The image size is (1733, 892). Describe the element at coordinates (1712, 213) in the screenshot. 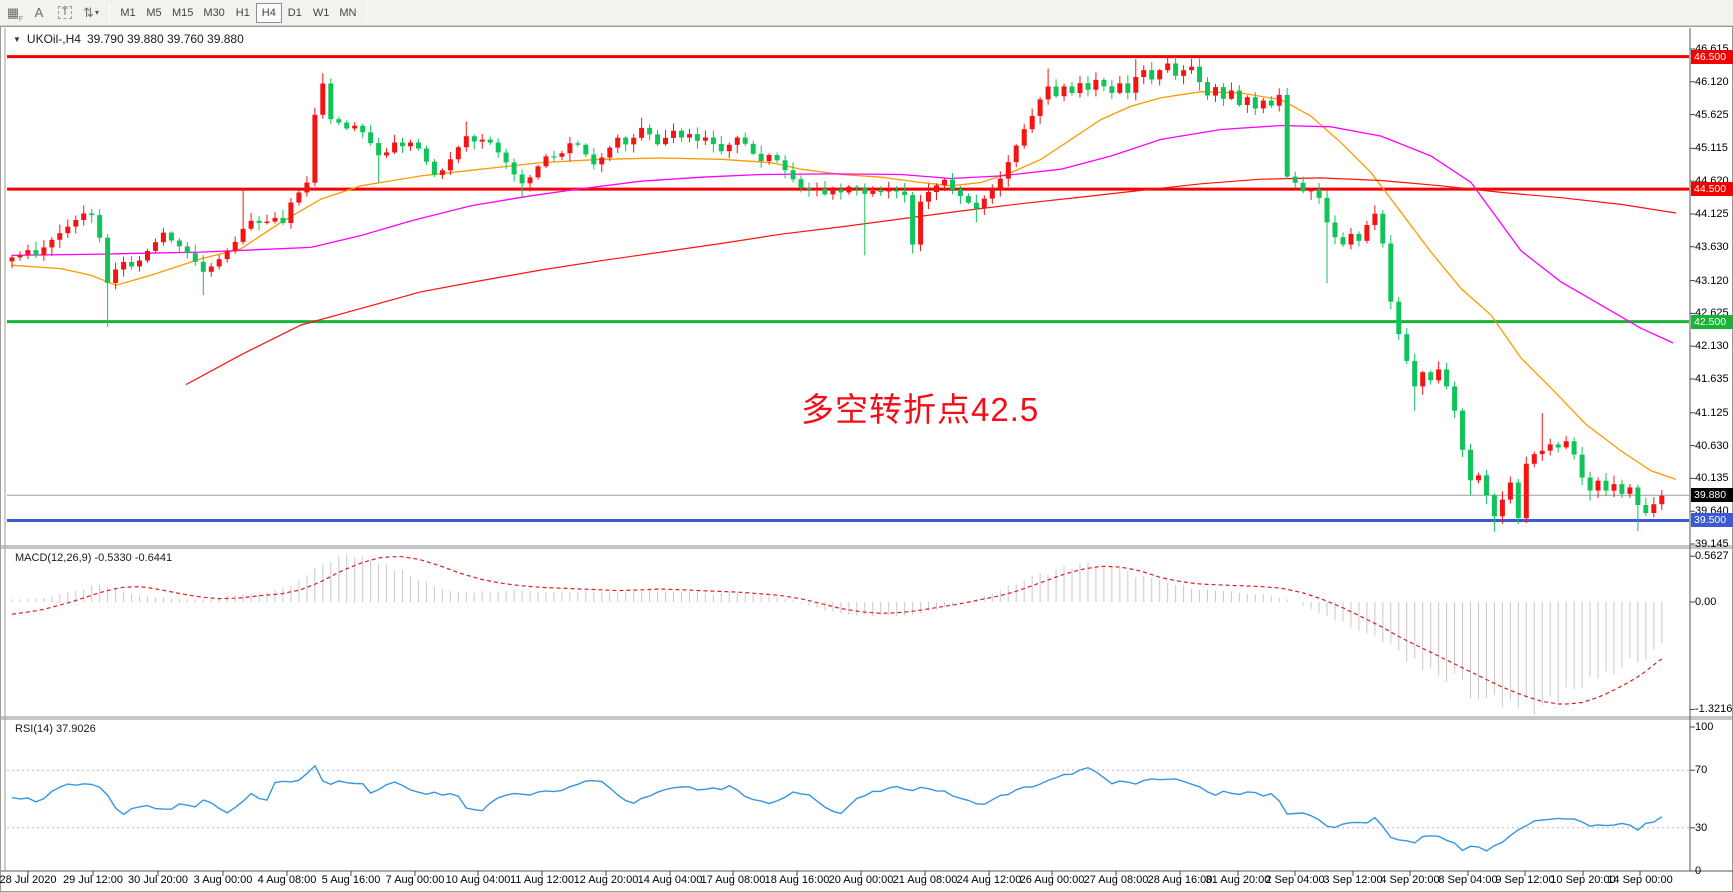

I see `price-axis-label: 44.125` at that location.